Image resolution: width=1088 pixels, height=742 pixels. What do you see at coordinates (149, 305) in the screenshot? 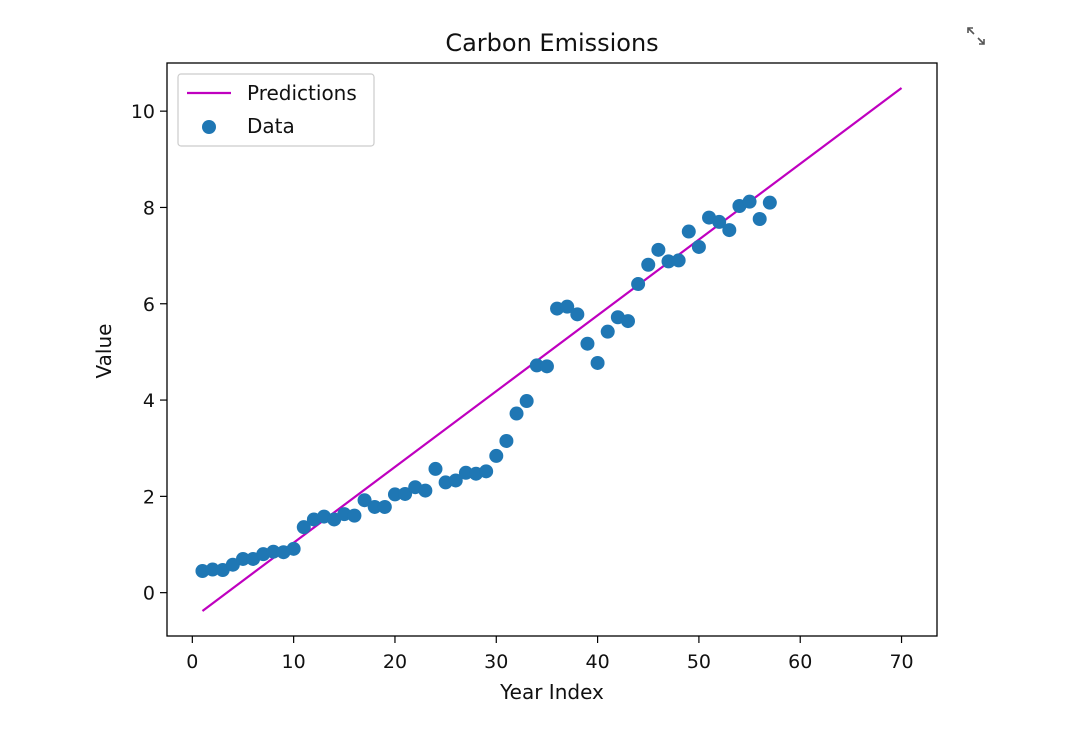
I see `y-tick-label: 6` at bounding box center [149, 305].